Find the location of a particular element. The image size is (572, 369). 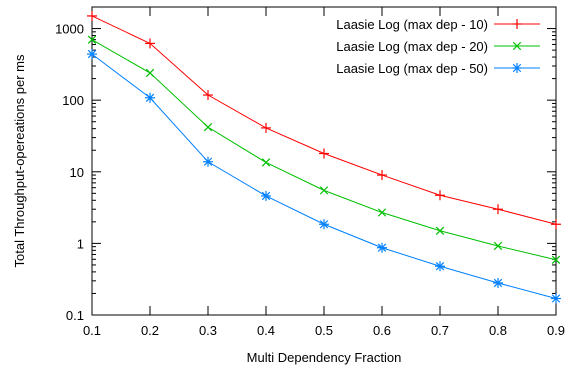

x-tick-label: 0.4 is located at coordinates (266, 330).